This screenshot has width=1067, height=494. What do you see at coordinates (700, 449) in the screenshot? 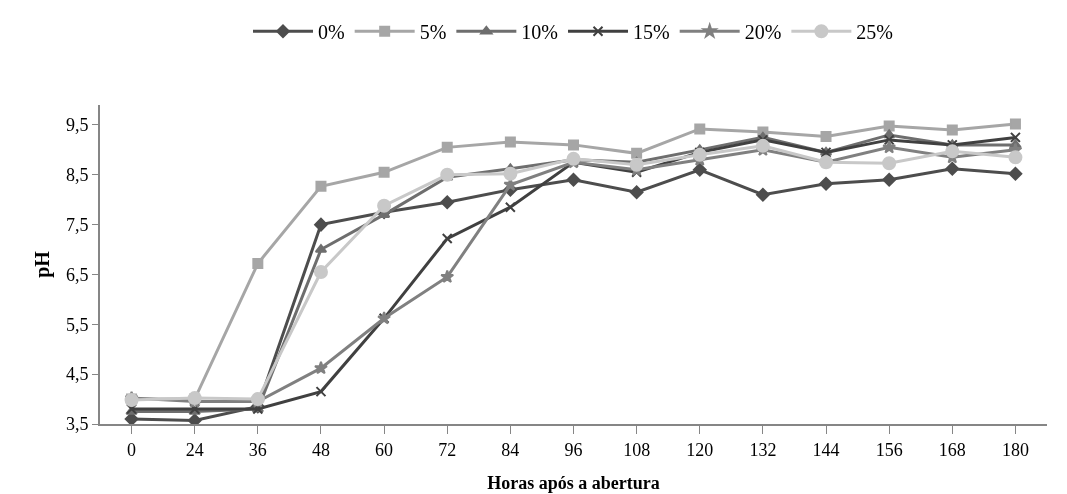
I see `x-tick-label: 120` at bounding box center [700, 449].